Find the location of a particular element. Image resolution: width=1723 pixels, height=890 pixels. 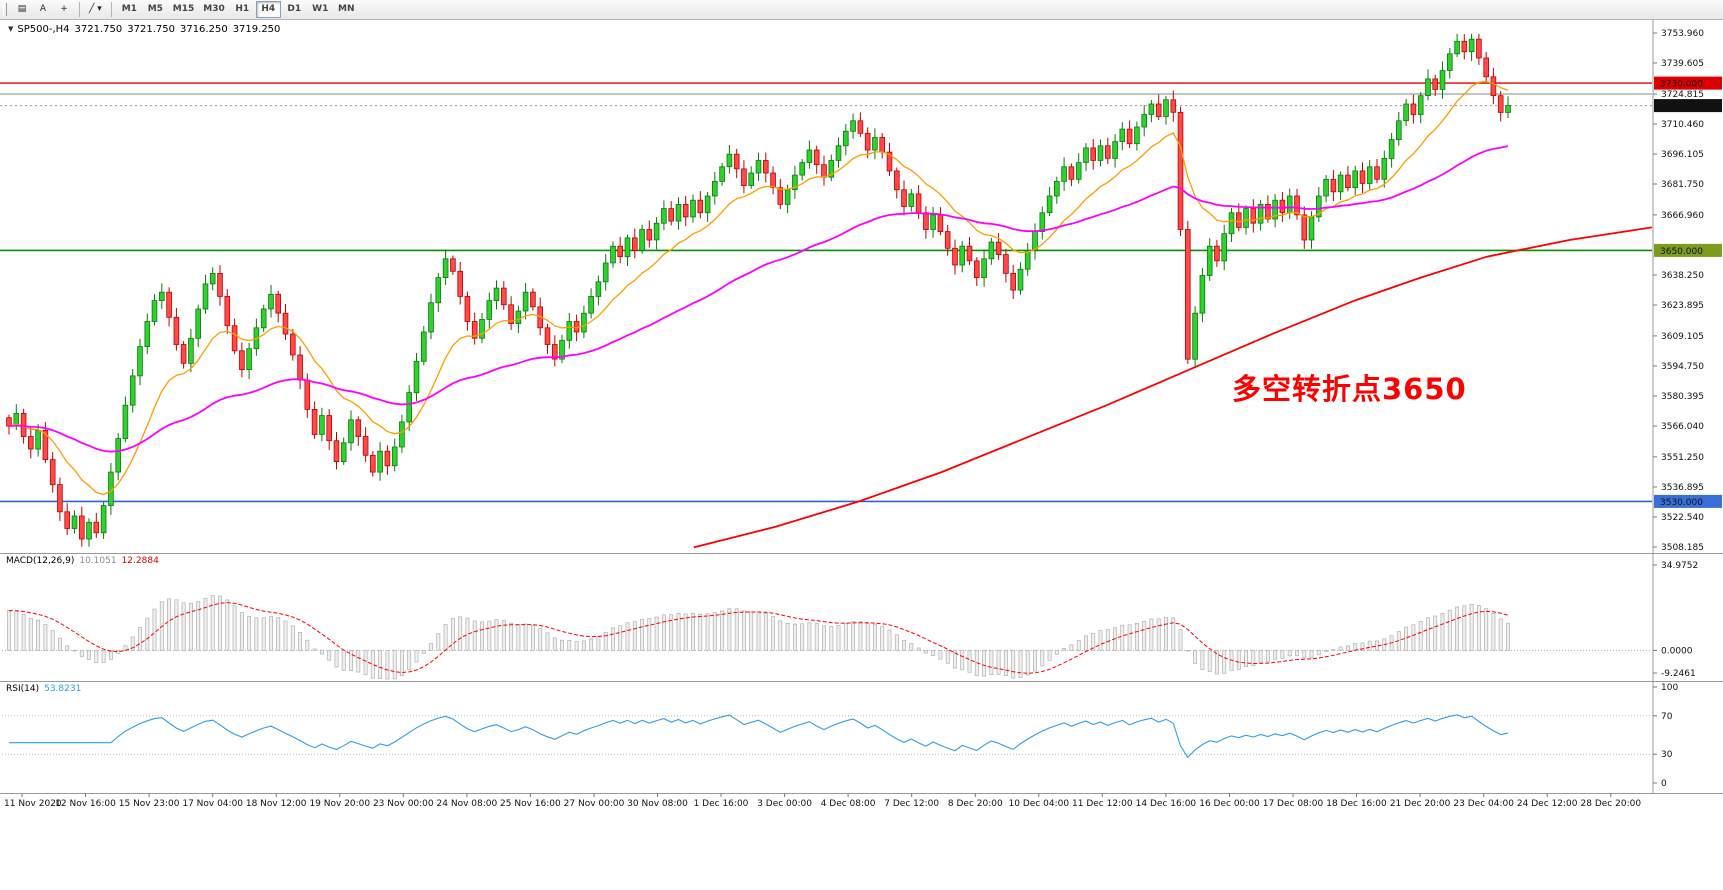

toolbar: ▤ A + ╱ ▾ M1 M5 M15 M30 H1 H4 D1 W1 MN is located at coordinates (861, 10).